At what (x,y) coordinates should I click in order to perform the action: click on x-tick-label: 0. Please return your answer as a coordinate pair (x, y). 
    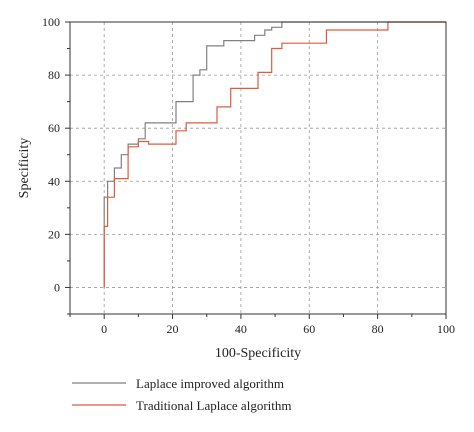
    Looking at the image, I should click on (104, 329).